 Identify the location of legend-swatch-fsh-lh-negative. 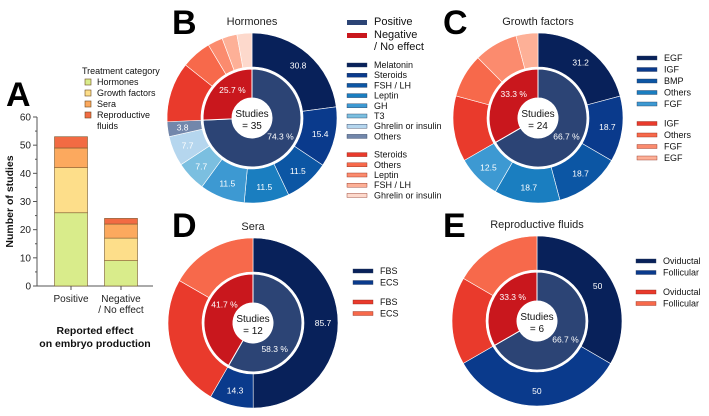
(357, 185).